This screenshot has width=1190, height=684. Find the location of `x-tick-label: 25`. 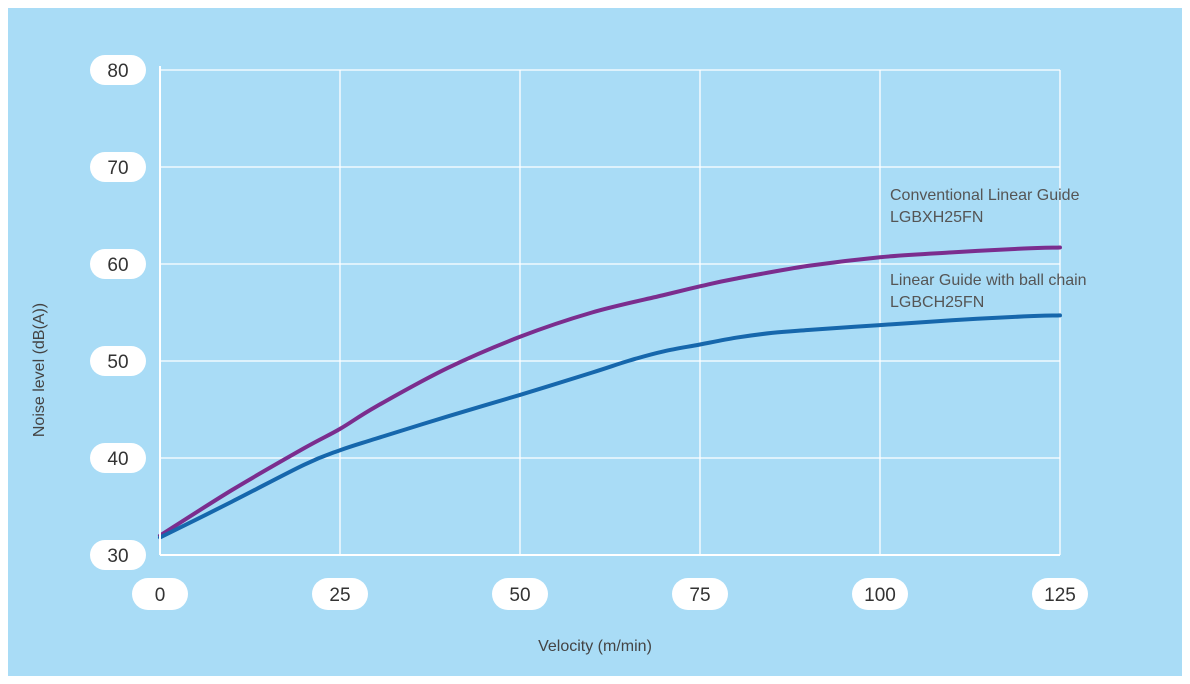

x-tick-label: 25 is located at coordinates (339, 595).